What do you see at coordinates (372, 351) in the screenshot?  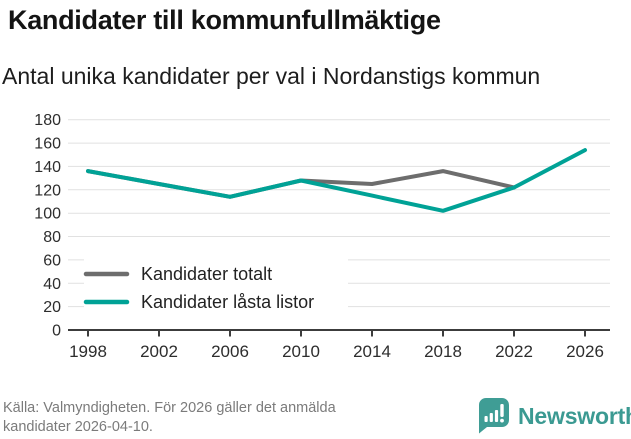 I see `x-axis-label: 2014` at bounding box center [372, 351].